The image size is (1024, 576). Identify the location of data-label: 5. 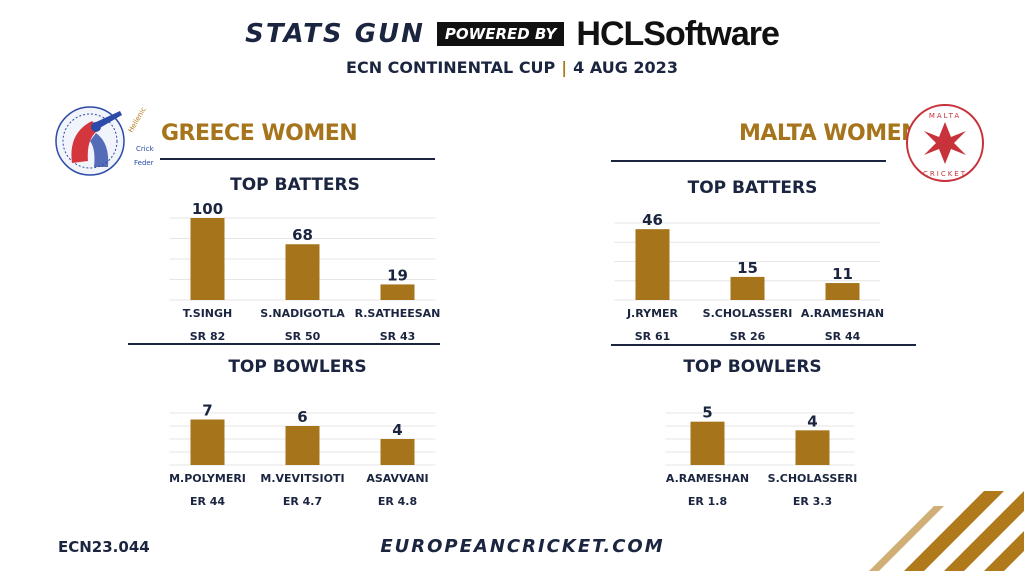
(707, 413).